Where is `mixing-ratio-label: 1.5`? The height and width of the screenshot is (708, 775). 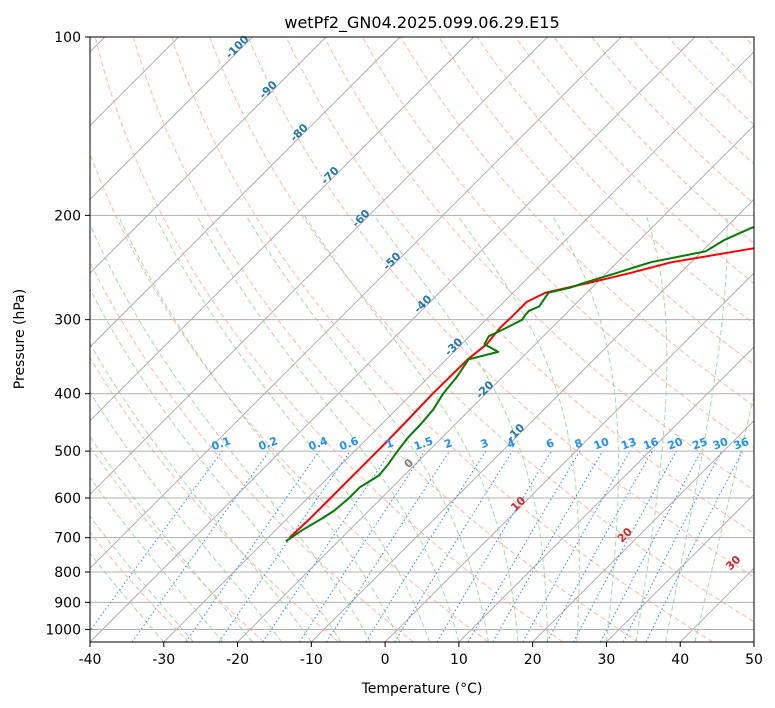
mixing-ratio-label: 1.5 is located at coordinates (423, 443).